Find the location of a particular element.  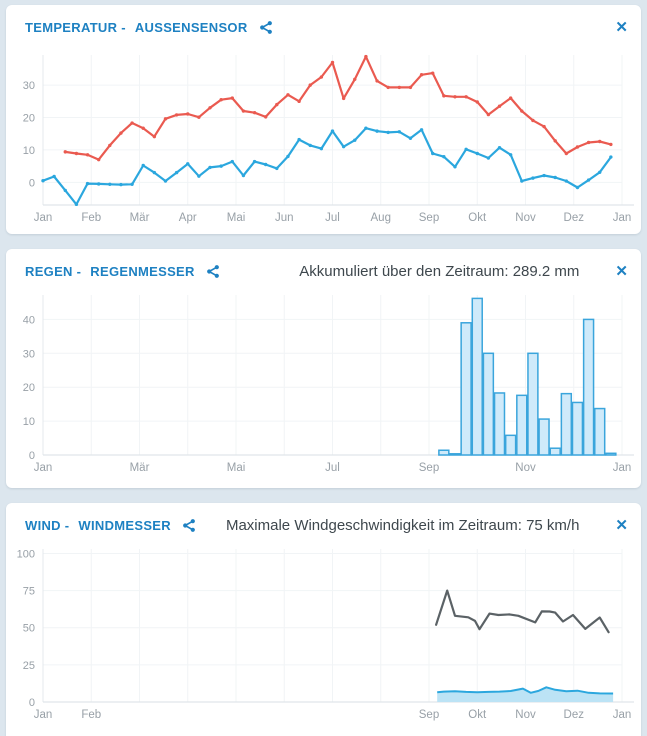

axis-label: Jun is located at coordinates (284, 218).